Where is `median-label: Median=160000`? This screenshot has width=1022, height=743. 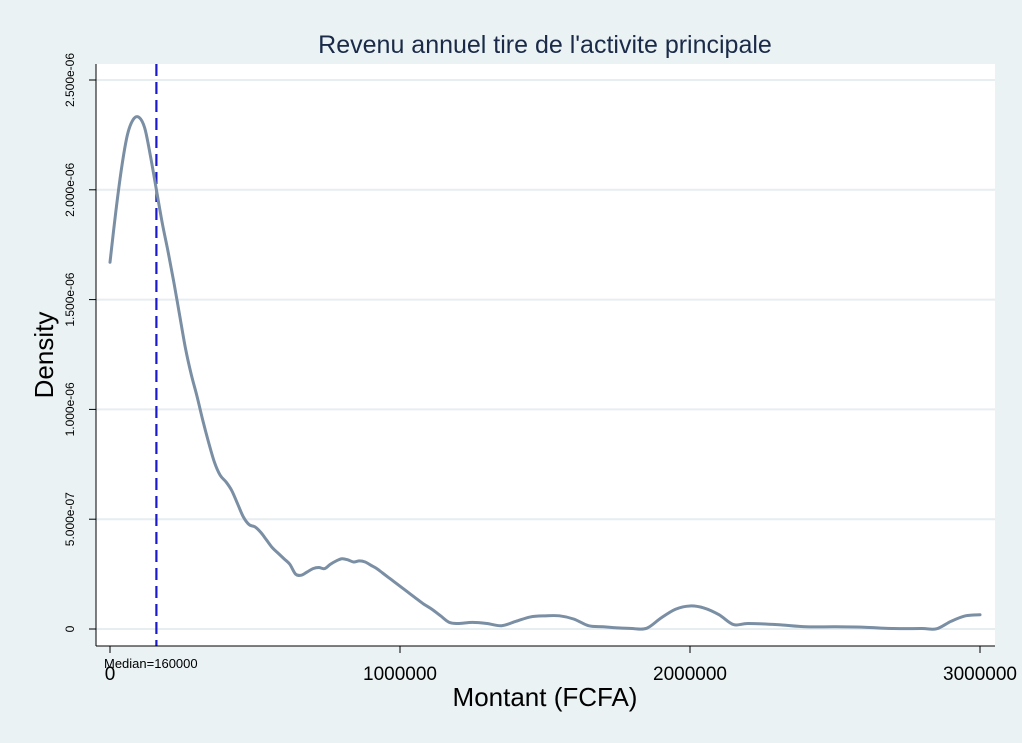 median-label: Median=160000 is located at coordinates (151, 663).